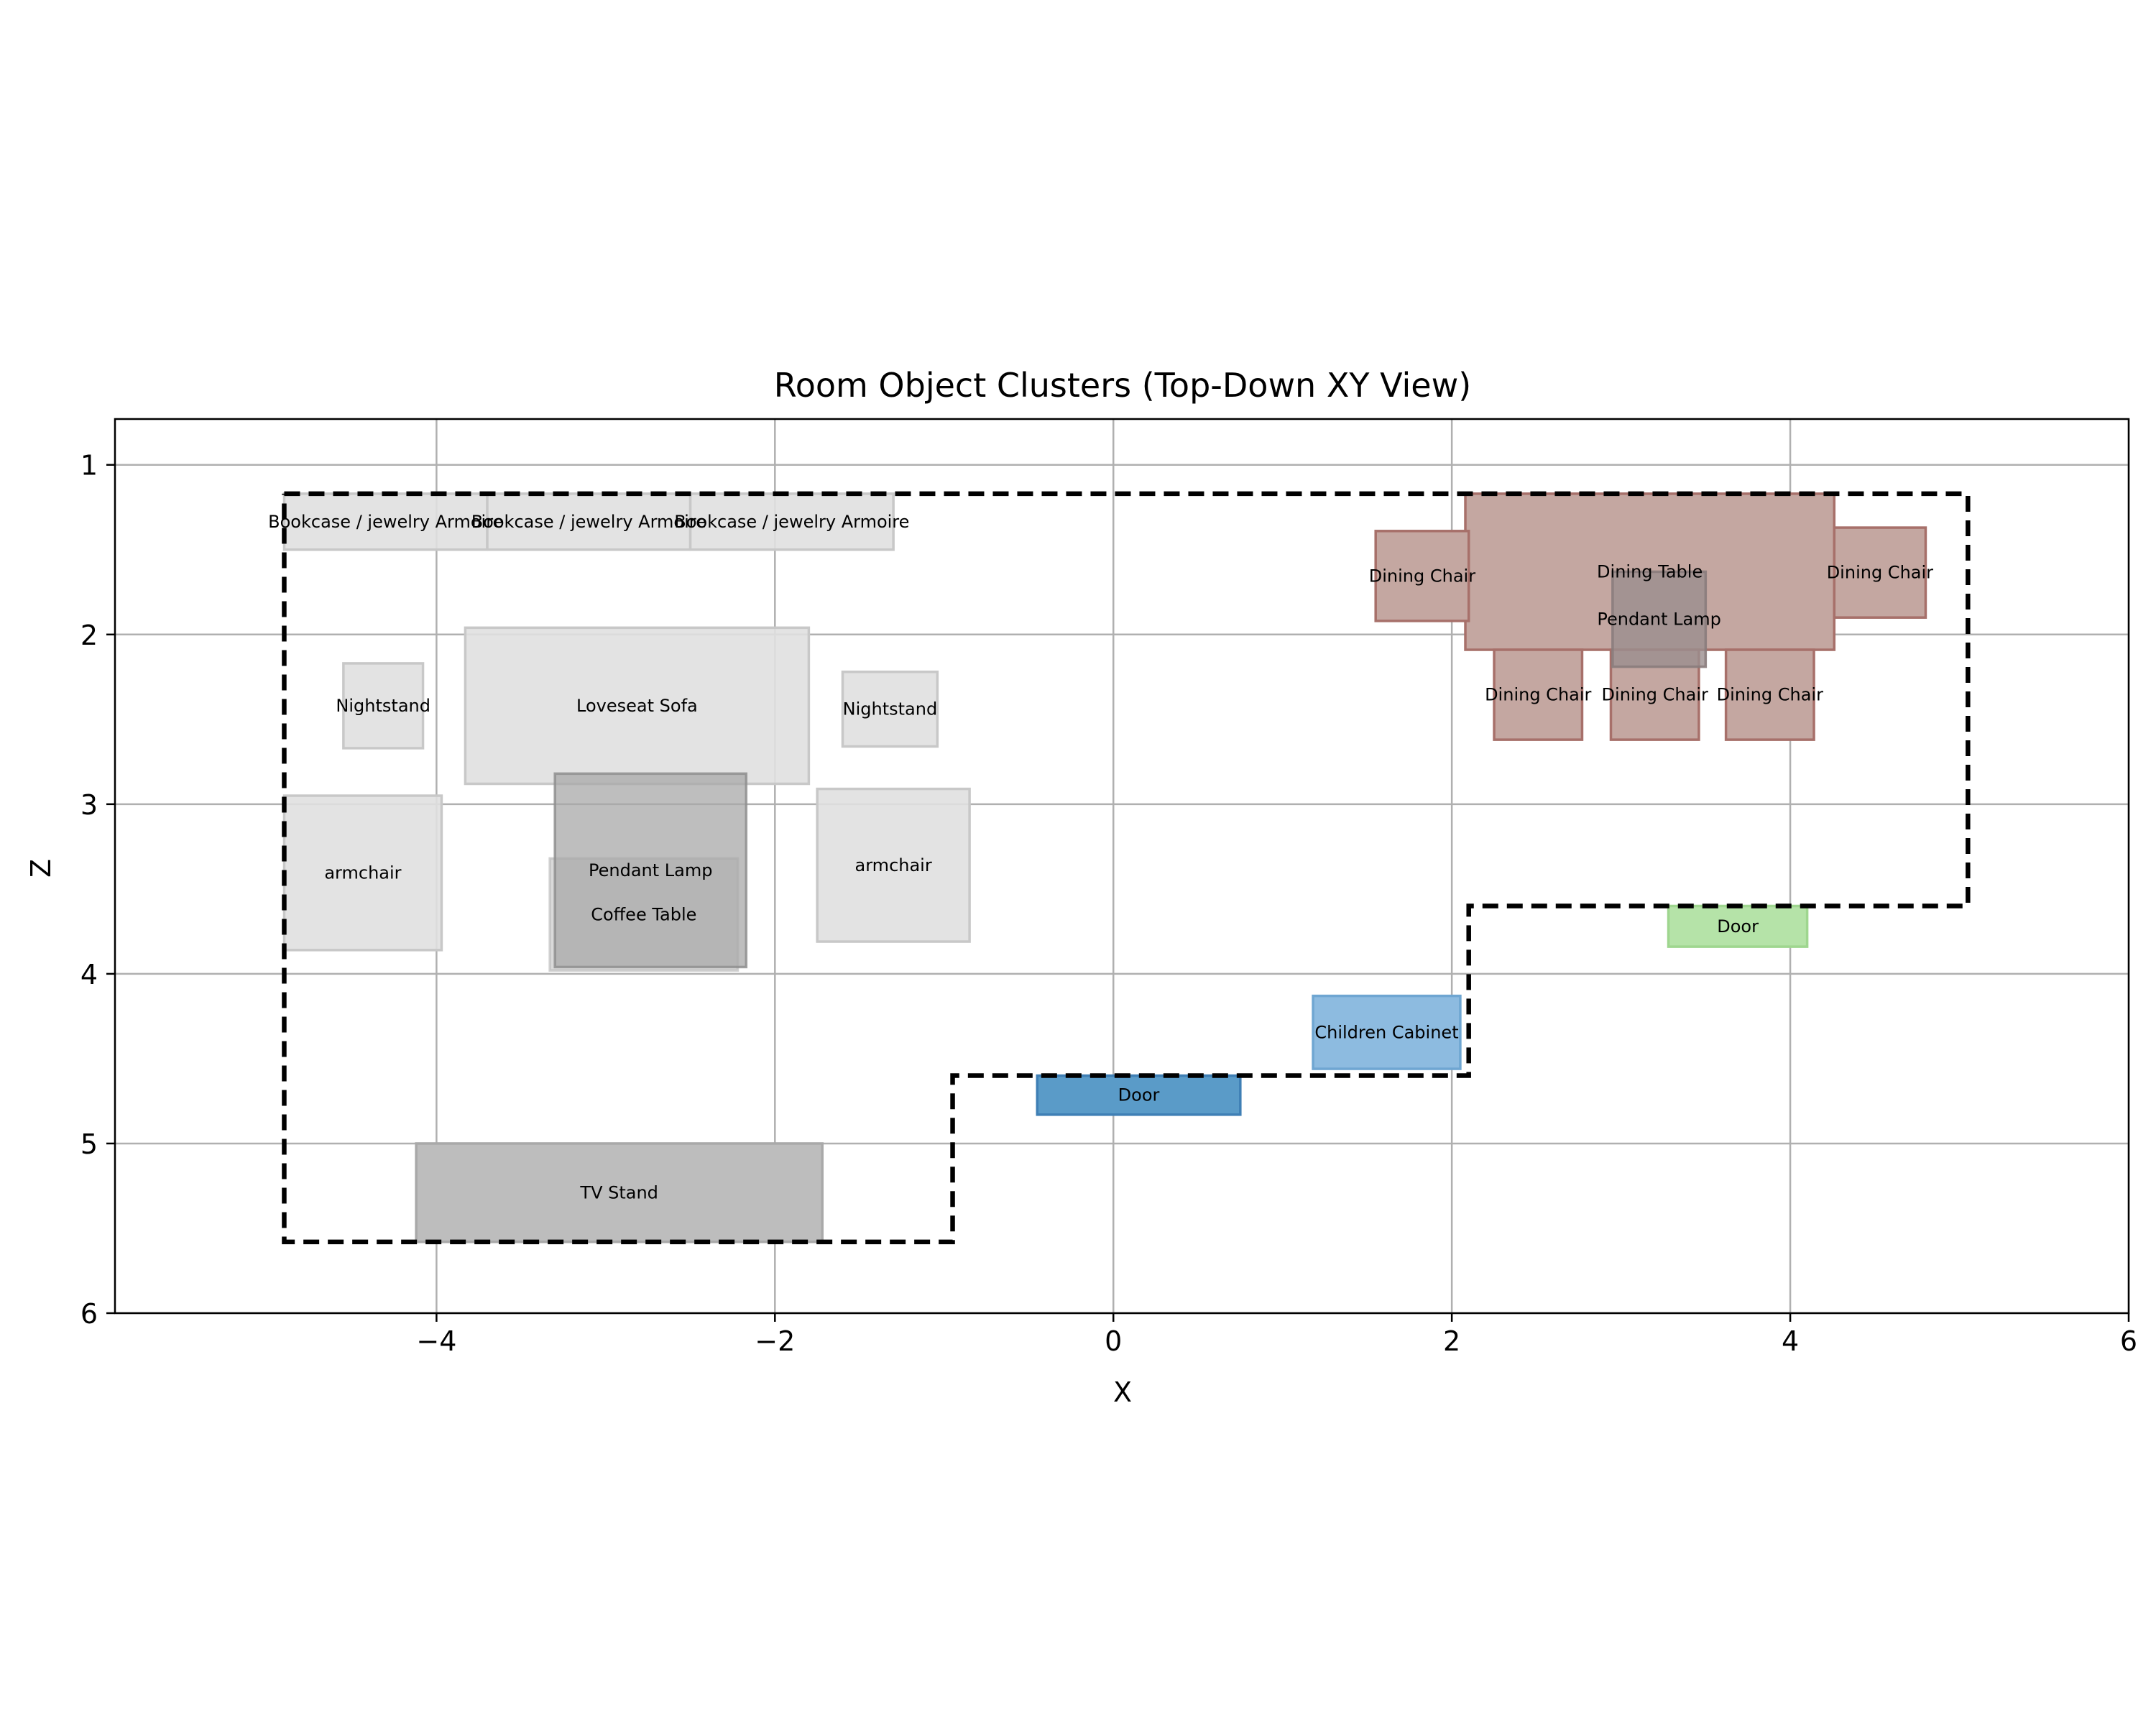 The height and width of the screenshot is (1725, 2156). I want to click on x-tick-label: 6, so click(2129, 1341).